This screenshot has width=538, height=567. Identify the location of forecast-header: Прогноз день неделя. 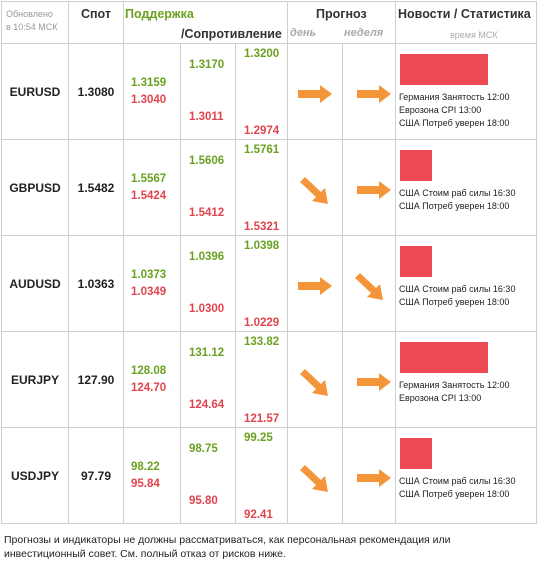
(342, 22).